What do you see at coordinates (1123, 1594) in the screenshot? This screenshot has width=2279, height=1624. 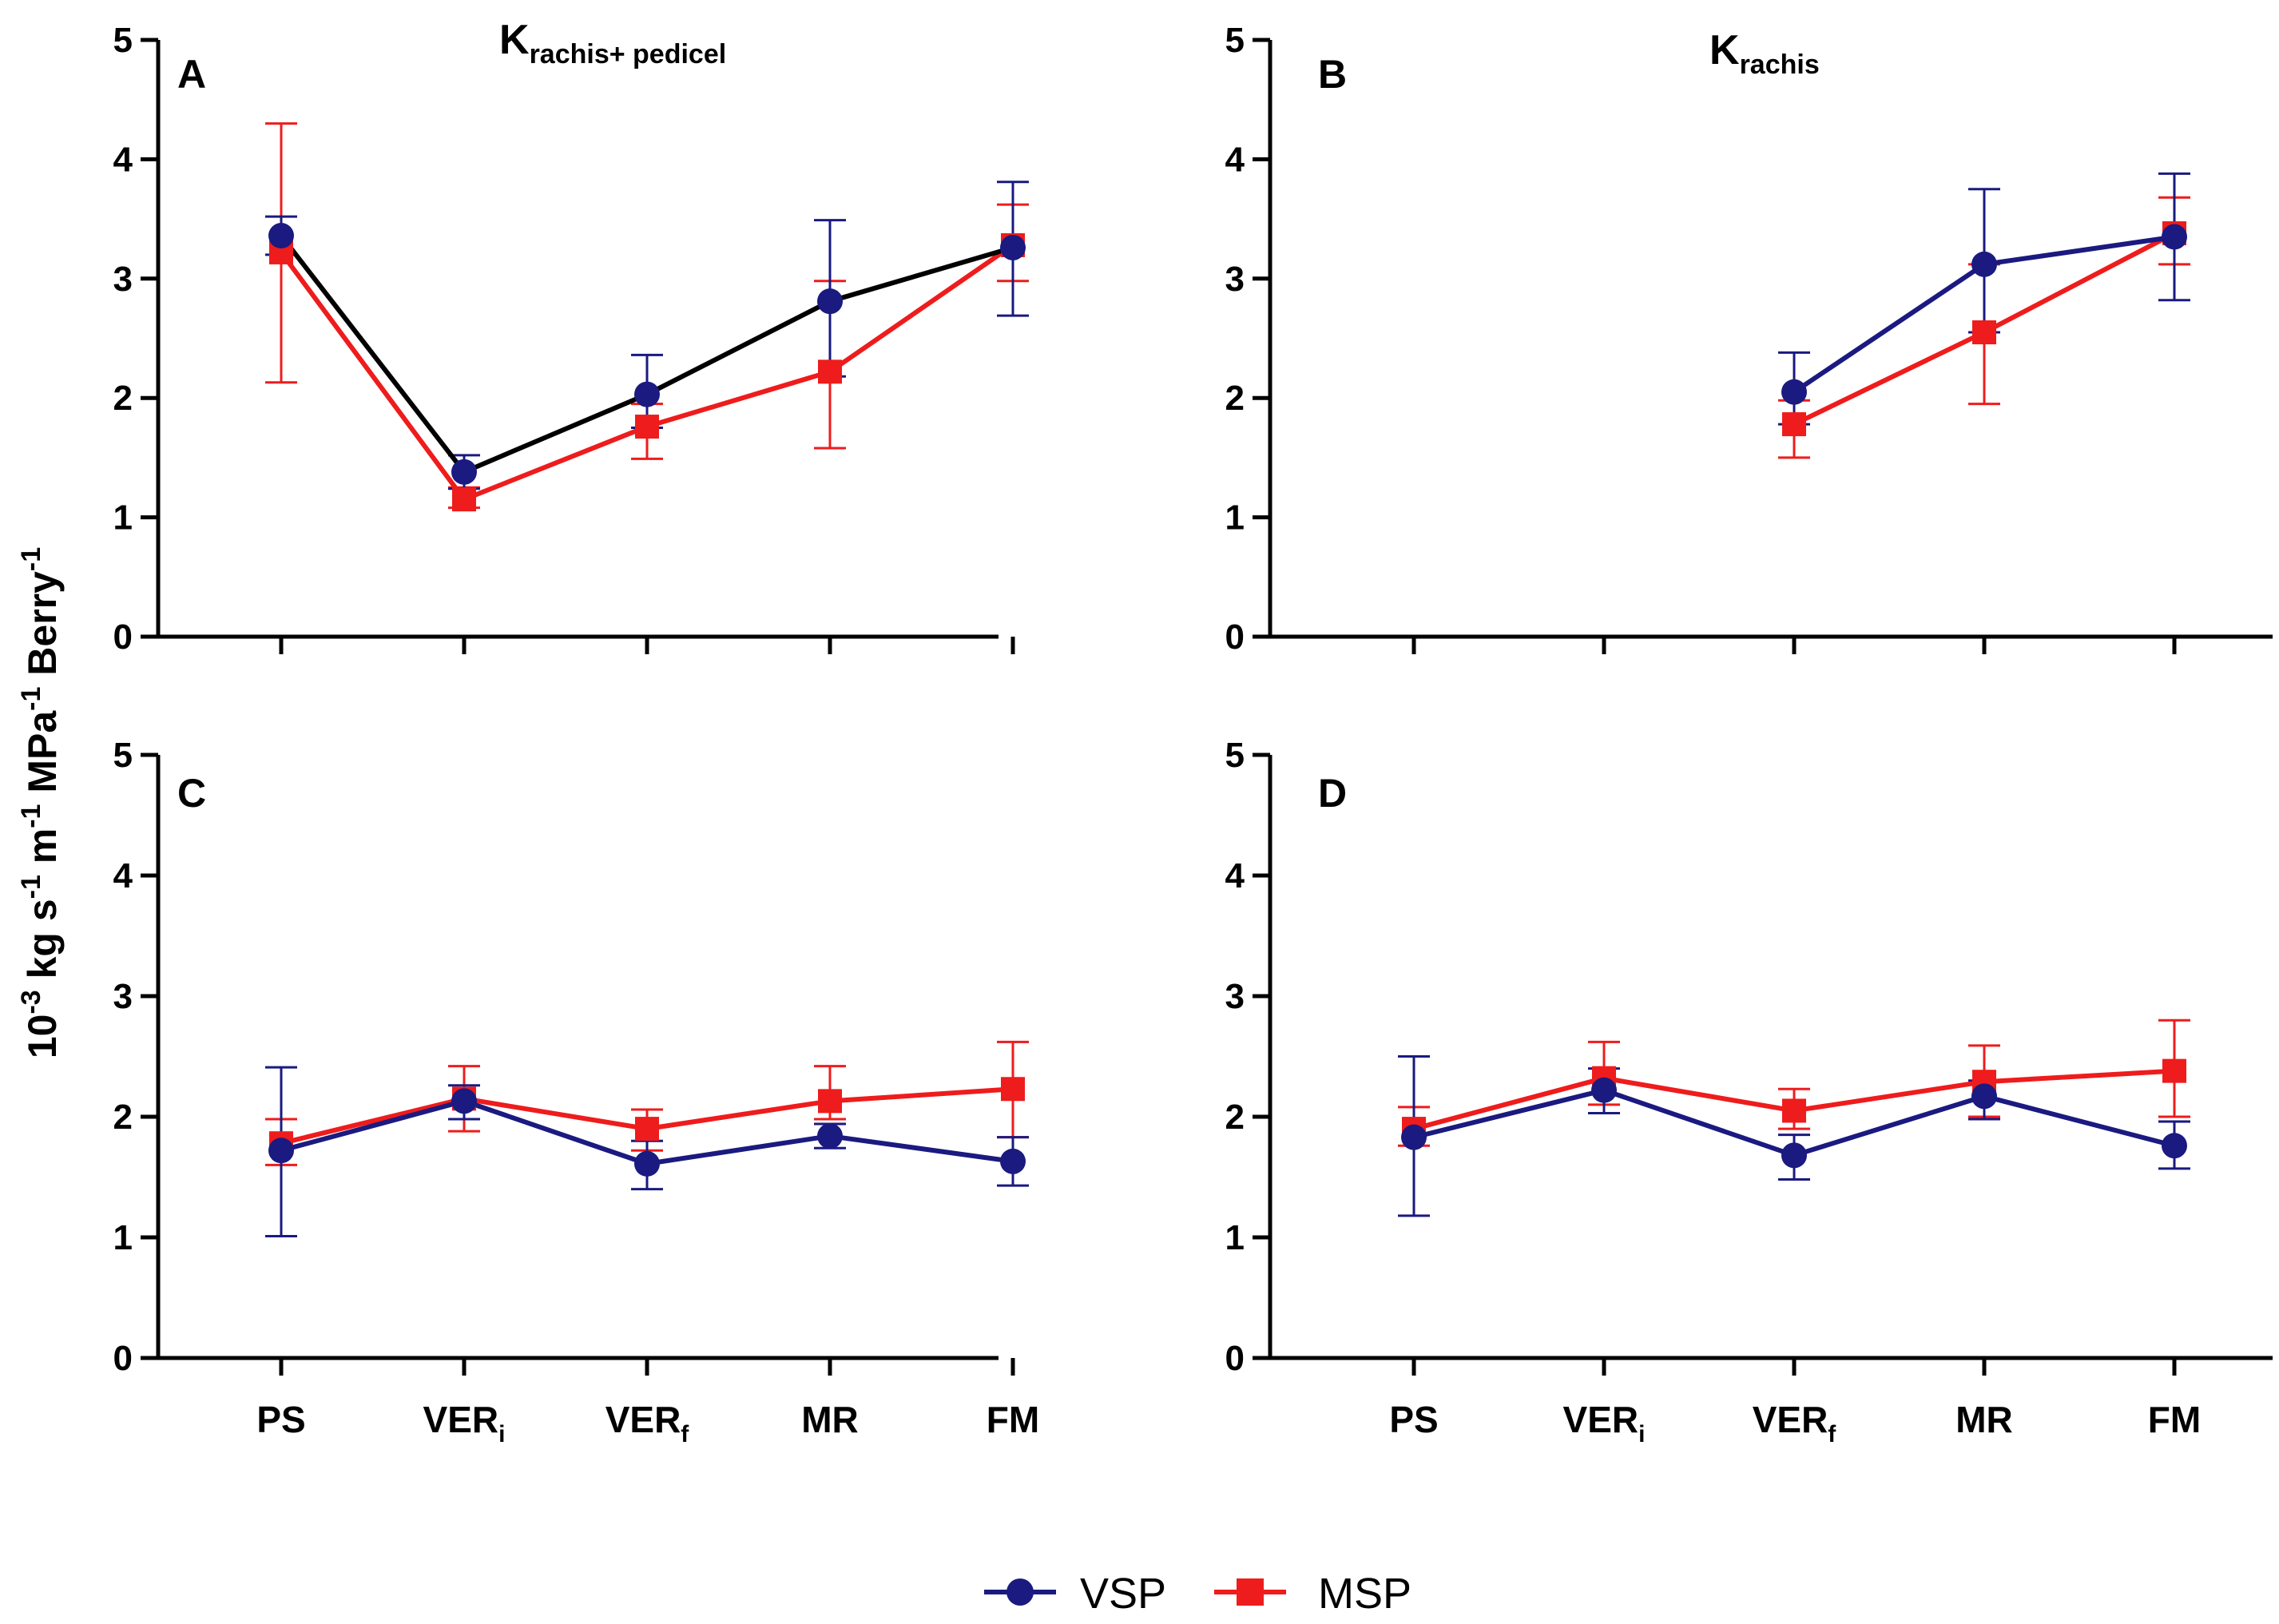 I see `legend-vsp-label: VSP` at bounding box center [1123, 1594].